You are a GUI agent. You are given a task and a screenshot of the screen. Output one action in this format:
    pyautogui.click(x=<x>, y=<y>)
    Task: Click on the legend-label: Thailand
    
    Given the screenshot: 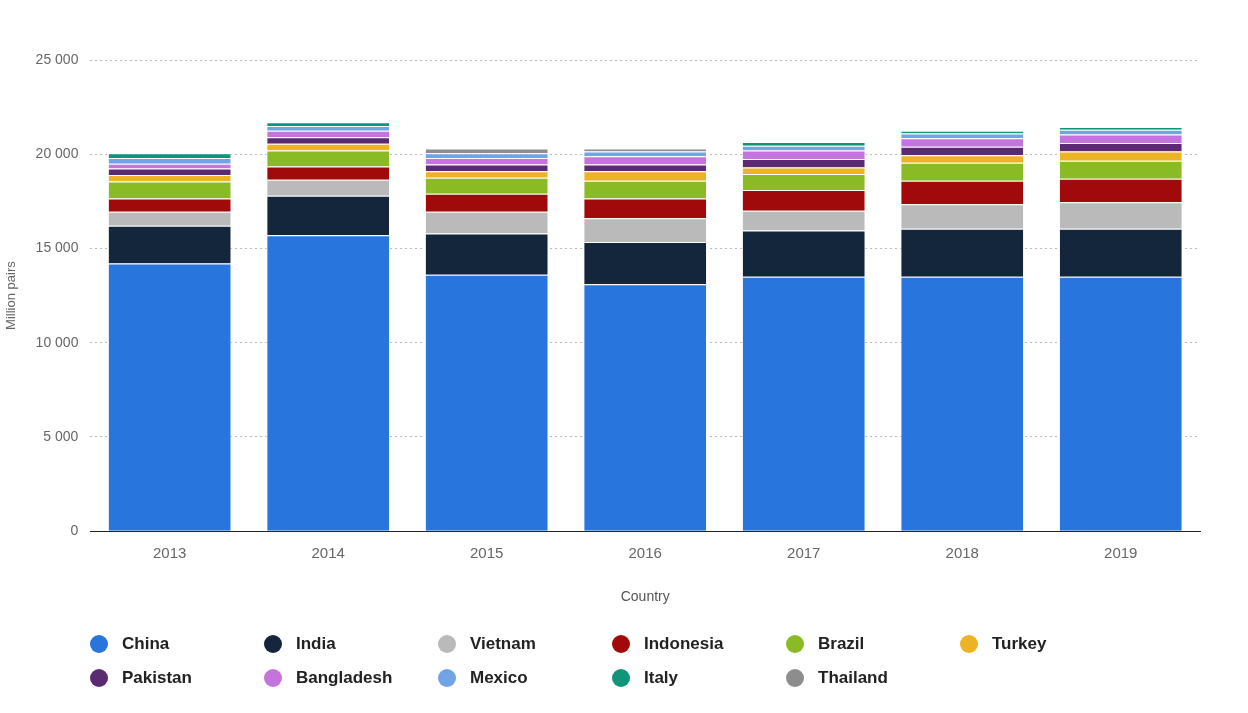 What is the action you would take?
    pyautogui.click(x=853, y=678)
    